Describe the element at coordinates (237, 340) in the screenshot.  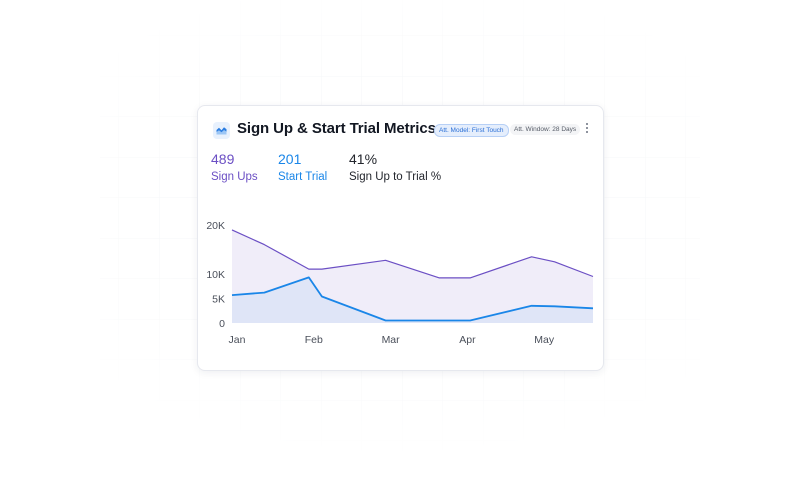
I see `x-tick-label: Jan` at that location.